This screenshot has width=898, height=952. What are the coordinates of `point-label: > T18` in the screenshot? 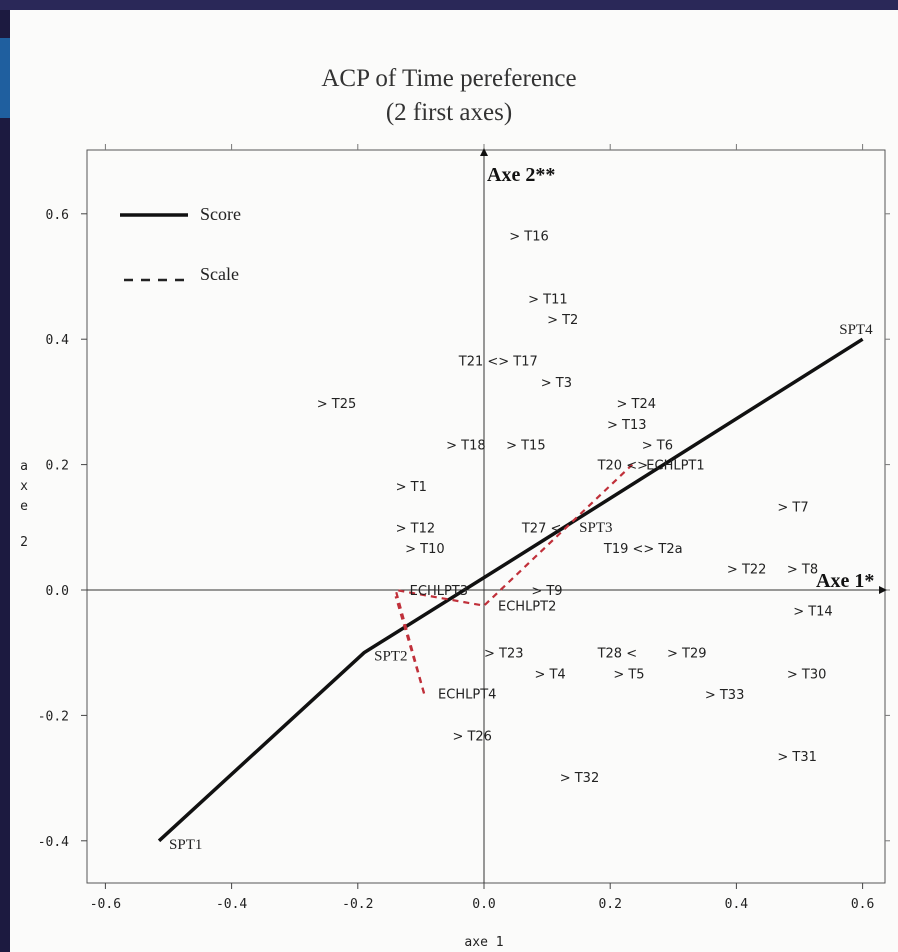 It's located at (466, 446).